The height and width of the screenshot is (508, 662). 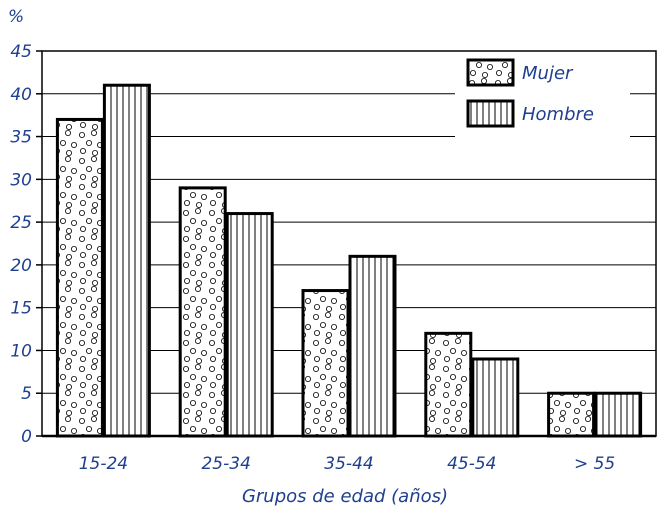 What do you see at coordinates (225, 464) in the screenshot?
I see `x-tick-label: 25-34` at bounding box center [225, 464].